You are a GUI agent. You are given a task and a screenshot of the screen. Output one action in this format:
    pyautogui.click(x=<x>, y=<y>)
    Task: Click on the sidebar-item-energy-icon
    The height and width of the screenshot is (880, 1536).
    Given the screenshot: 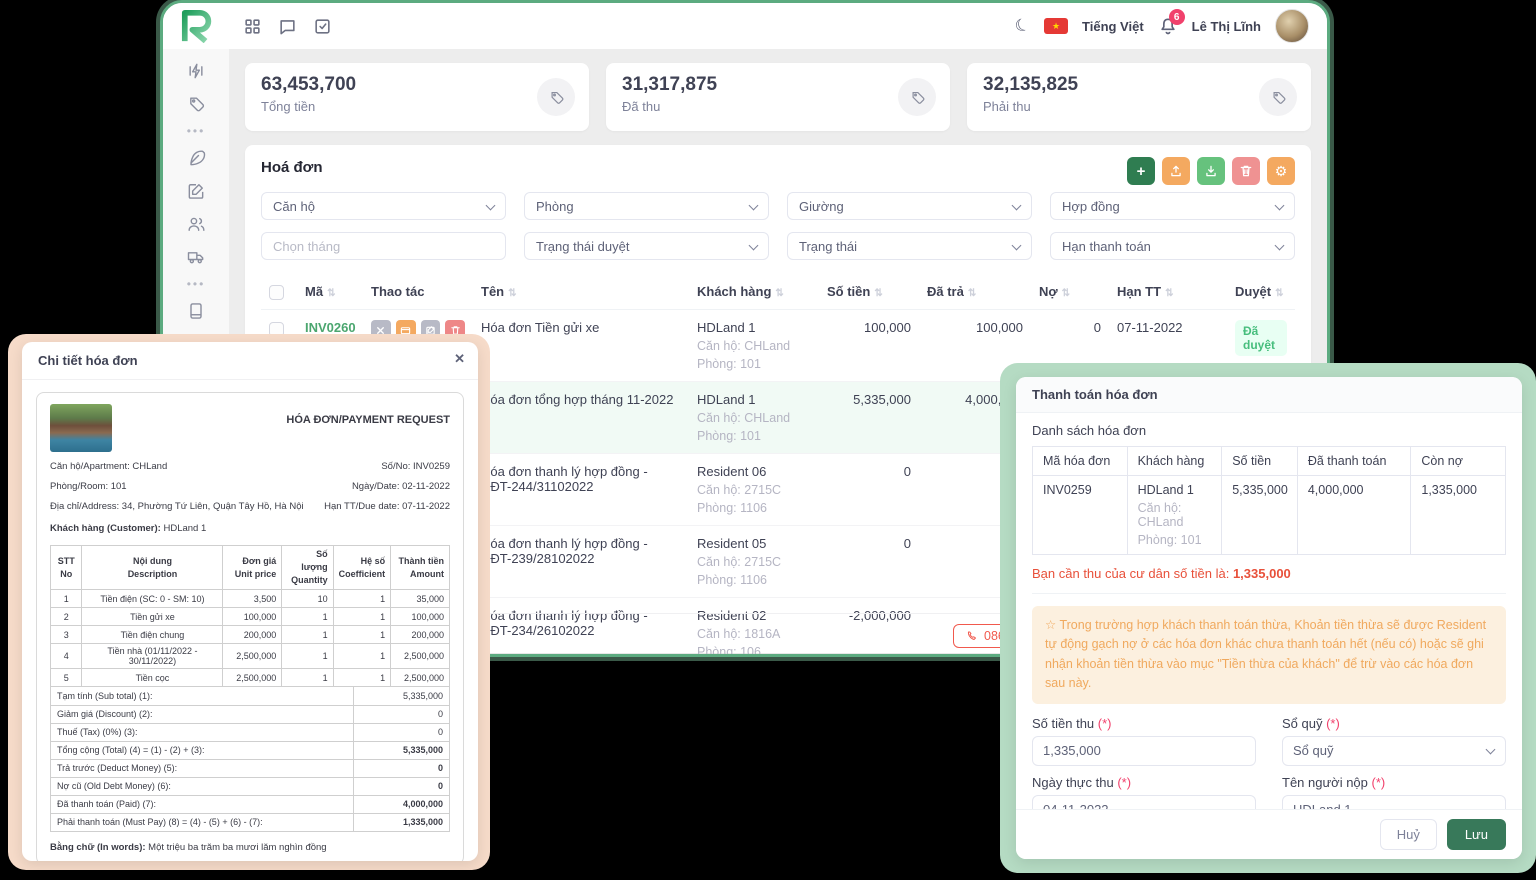 What is the action you would take?
    pyautogui.click(x=196, y=71)
    